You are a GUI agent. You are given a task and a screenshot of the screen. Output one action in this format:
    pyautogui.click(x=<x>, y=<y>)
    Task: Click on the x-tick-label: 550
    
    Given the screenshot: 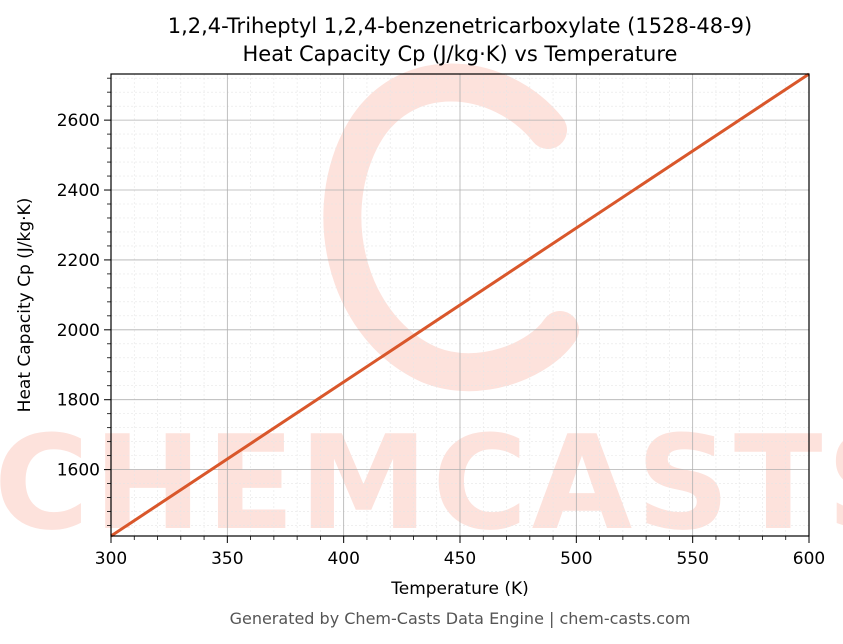 What is the action you would take?
    pyautogui.click(x=692, y=559)
    